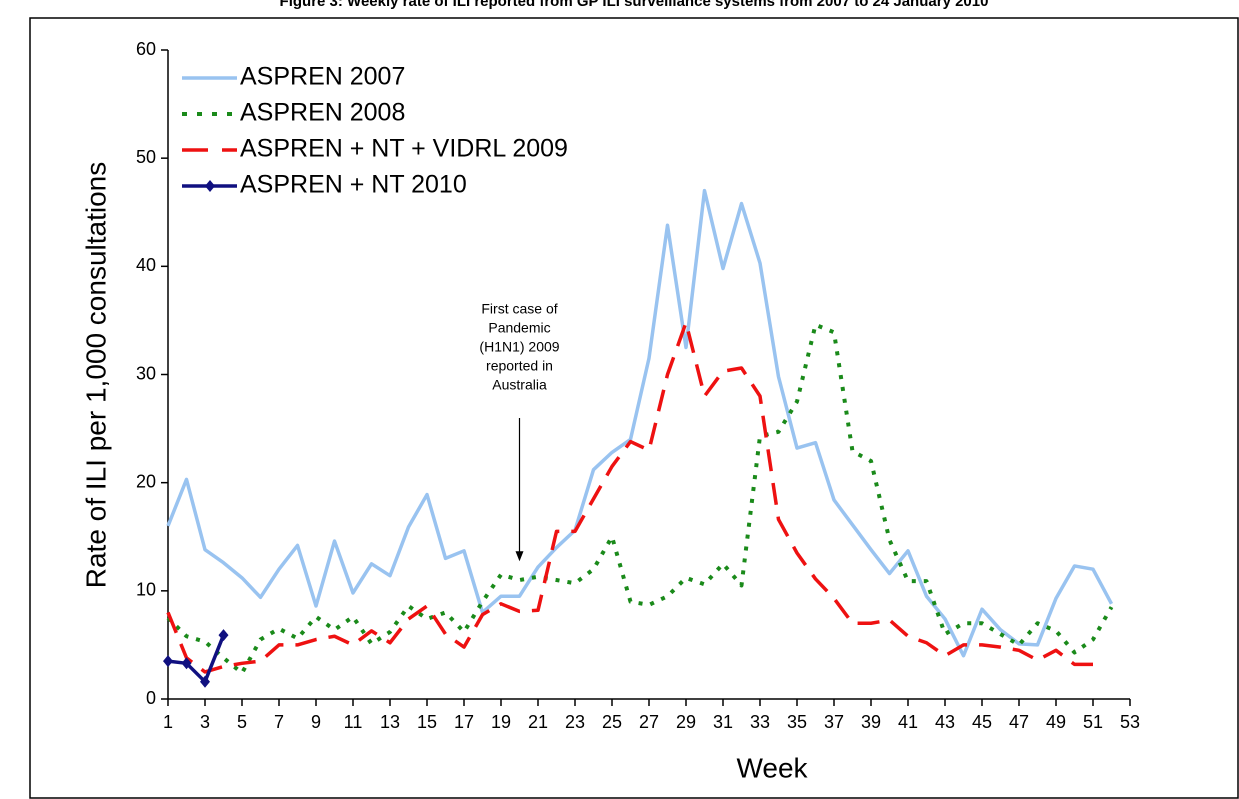 The height and width of the screenshot is (799, 1239). I want to click on x-tick-label: 15, so click(427, 722).